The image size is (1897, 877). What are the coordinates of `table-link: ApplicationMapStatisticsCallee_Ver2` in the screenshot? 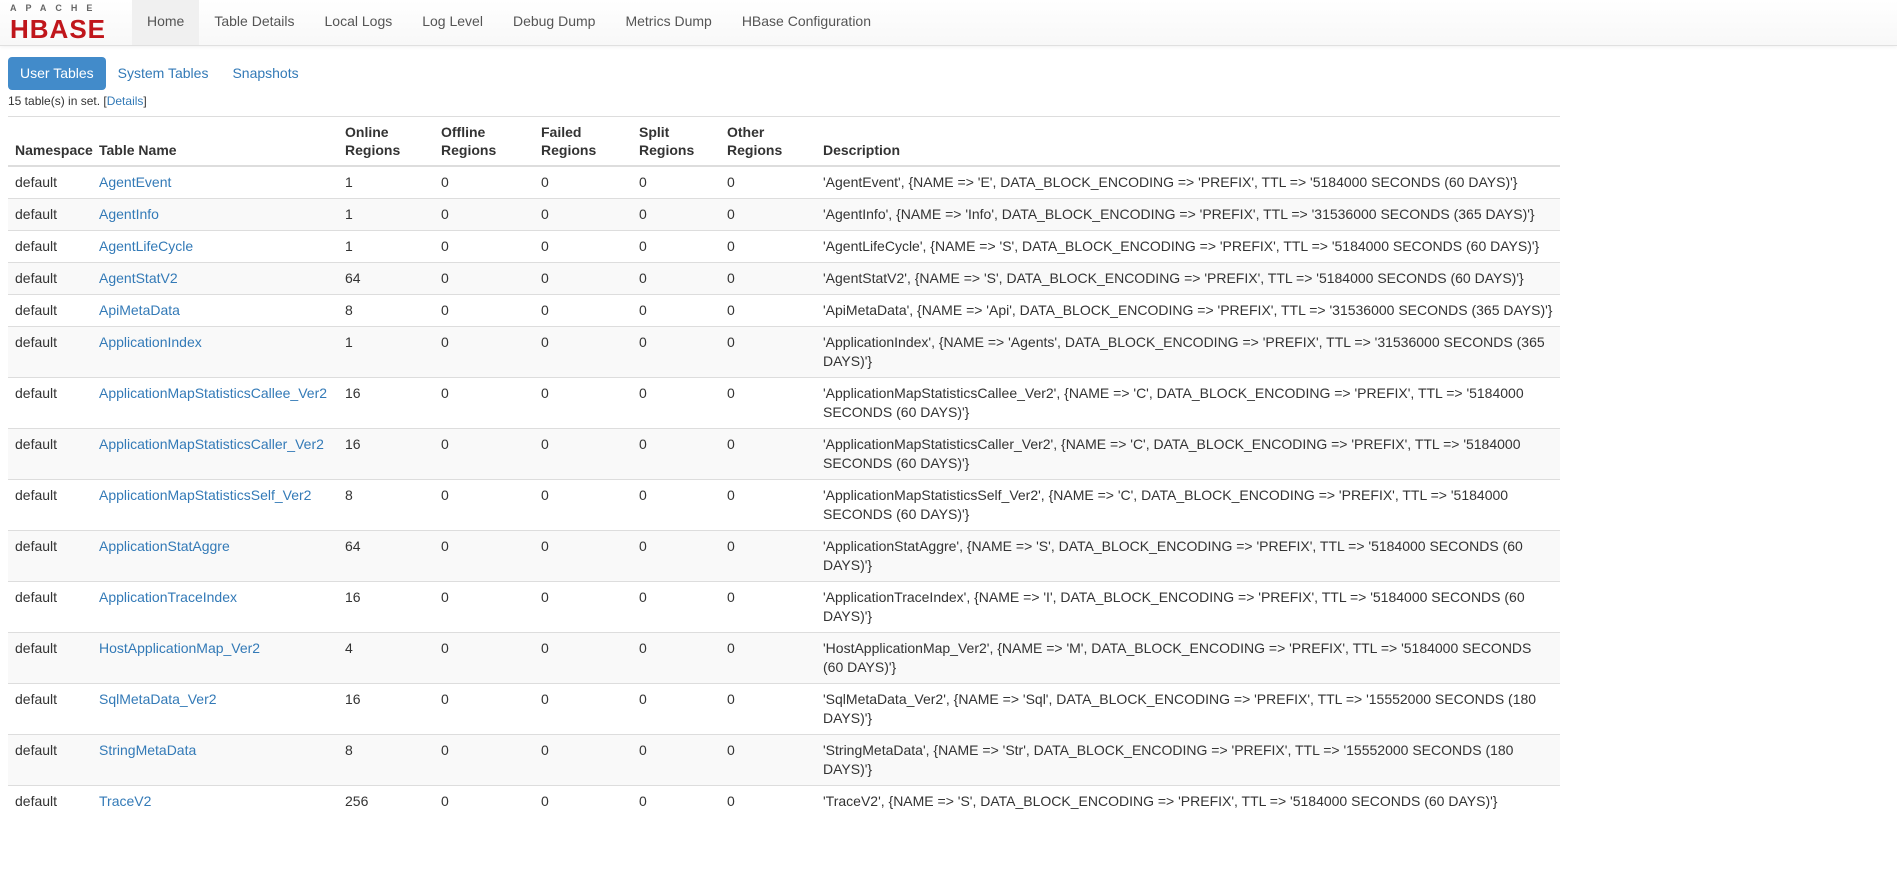 It's located at (213, 393).